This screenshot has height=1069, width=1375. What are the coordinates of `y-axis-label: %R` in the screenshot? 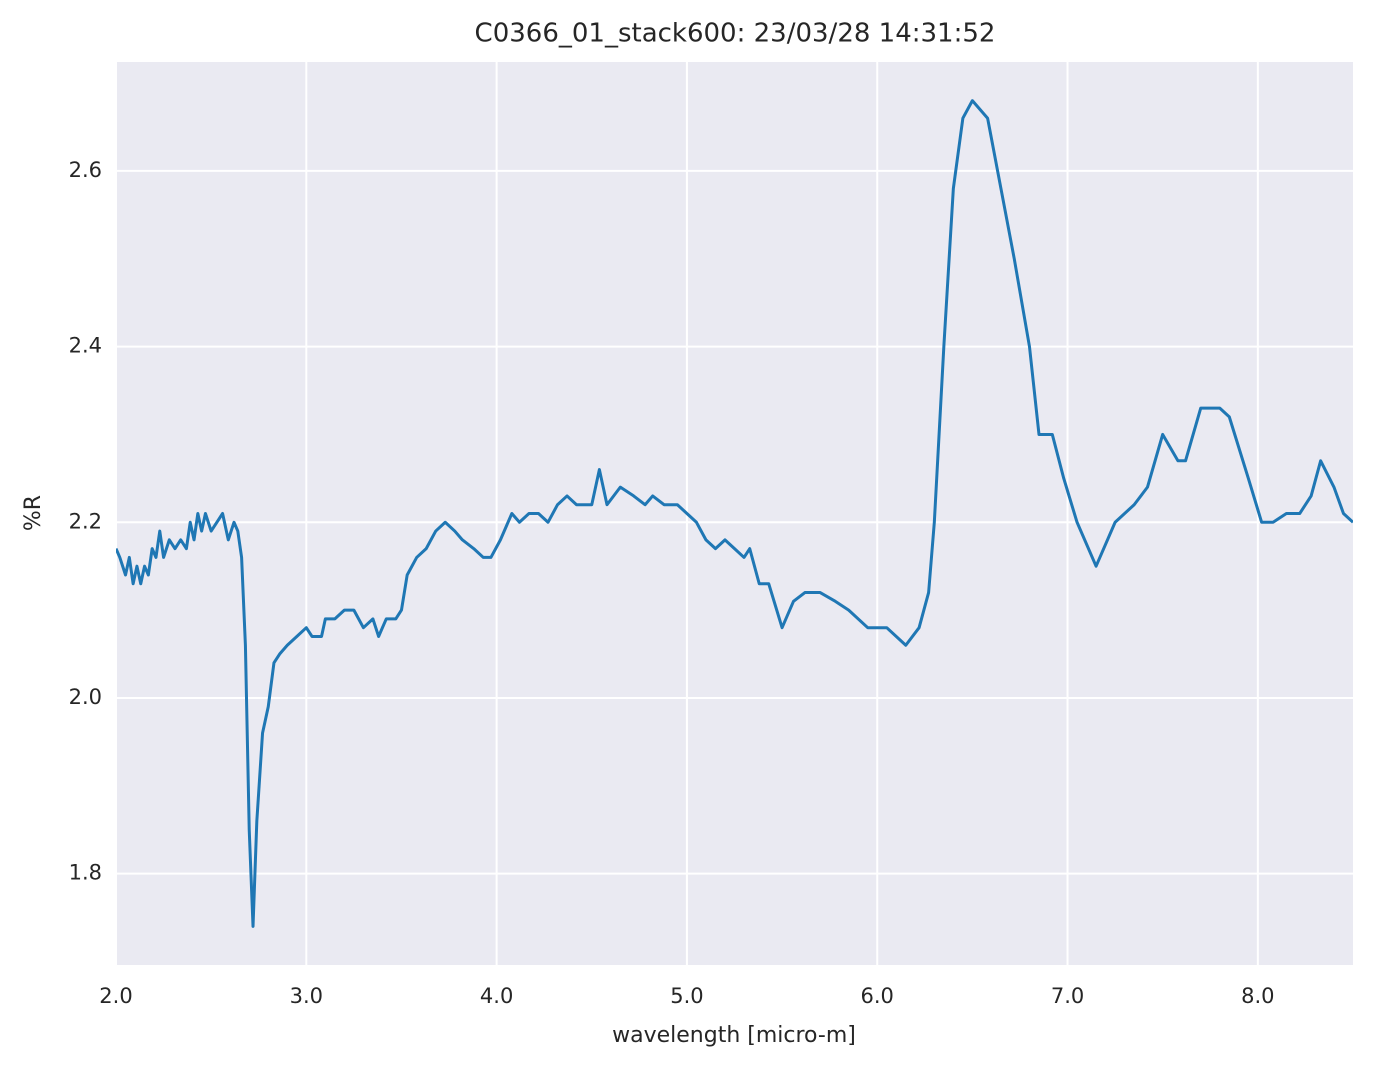 It's located at (33, 513).